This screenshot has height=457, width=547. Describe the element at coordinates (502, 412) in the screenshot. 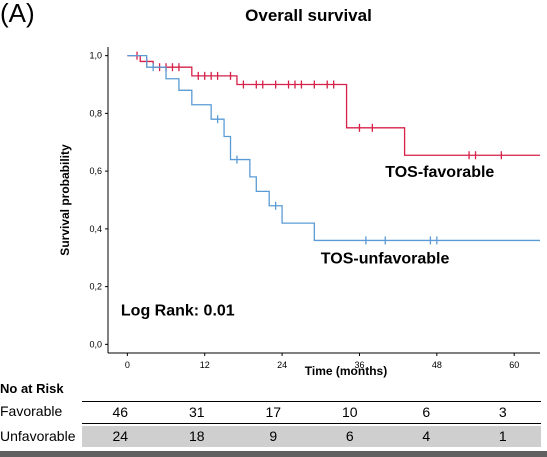

I see `risk-cell: 3` at that location.